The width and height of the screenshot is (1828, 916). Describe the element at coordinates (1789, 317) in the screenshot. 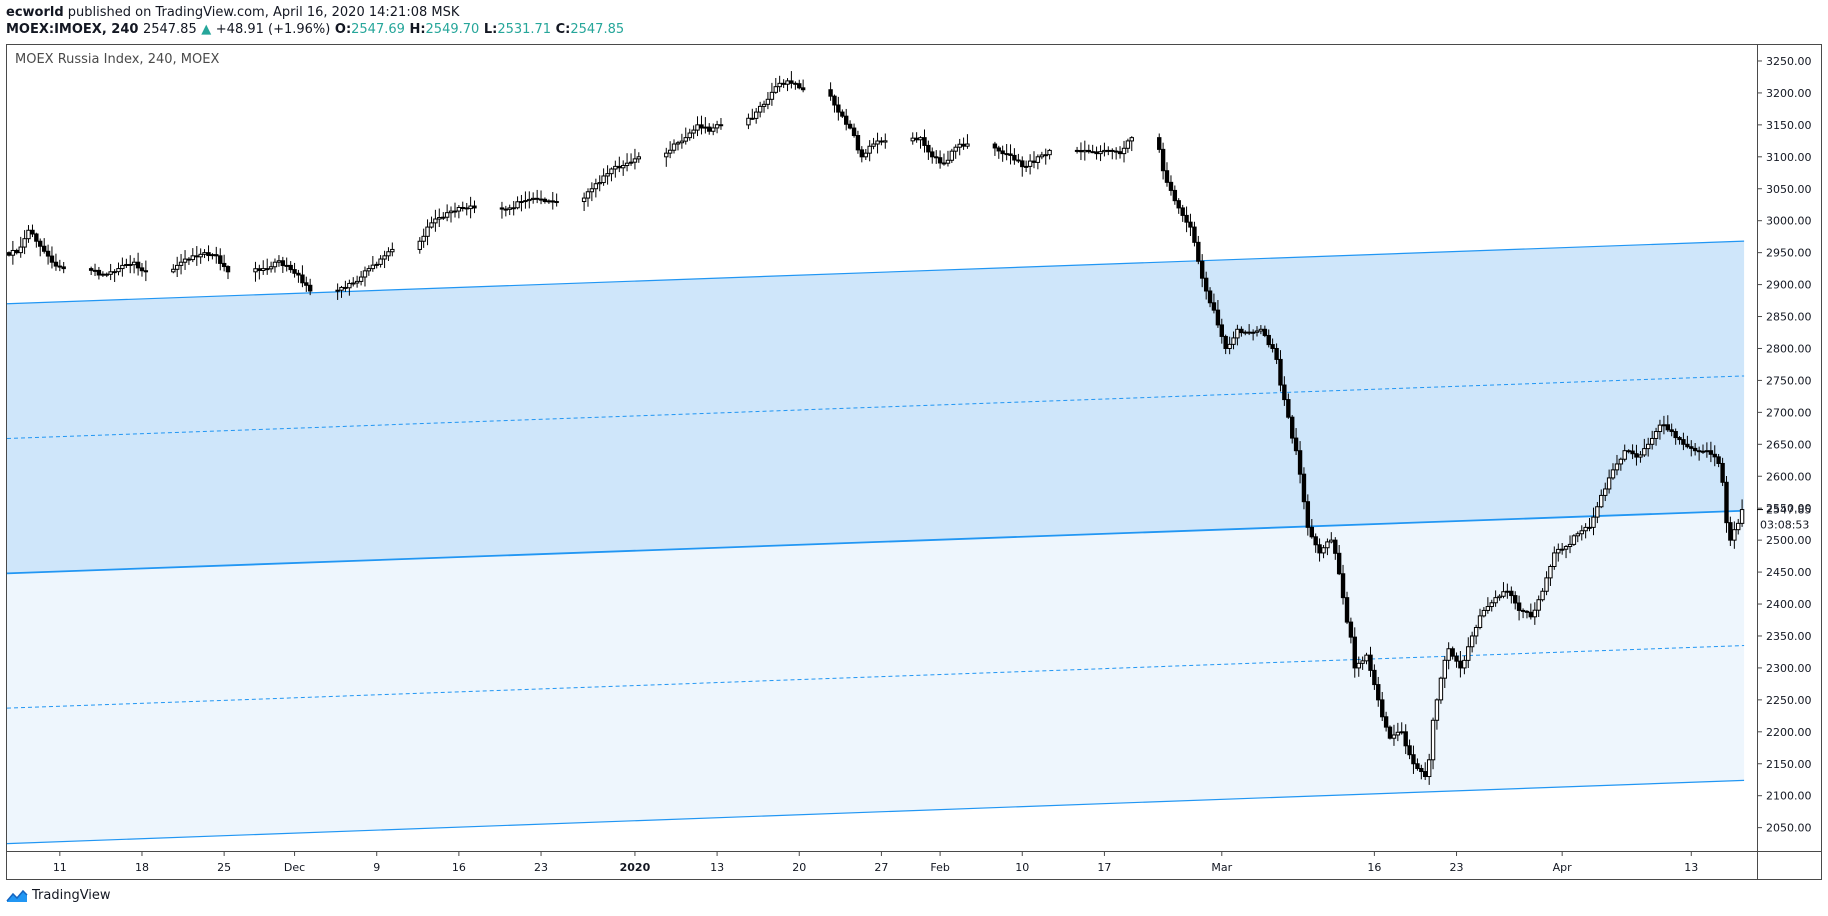

I see `y-tick-label: 2850.00` at that location.